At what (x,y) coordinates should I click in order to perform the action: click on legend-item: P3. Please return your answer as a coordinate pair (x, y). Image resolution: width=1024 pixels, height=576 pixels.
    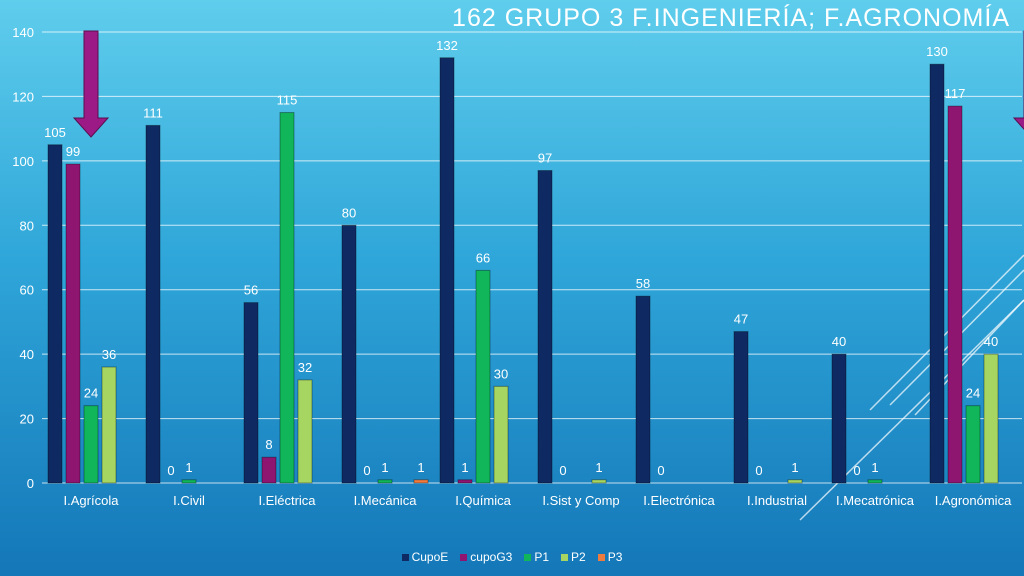
    Looking at the image, I should click on (610, 557).